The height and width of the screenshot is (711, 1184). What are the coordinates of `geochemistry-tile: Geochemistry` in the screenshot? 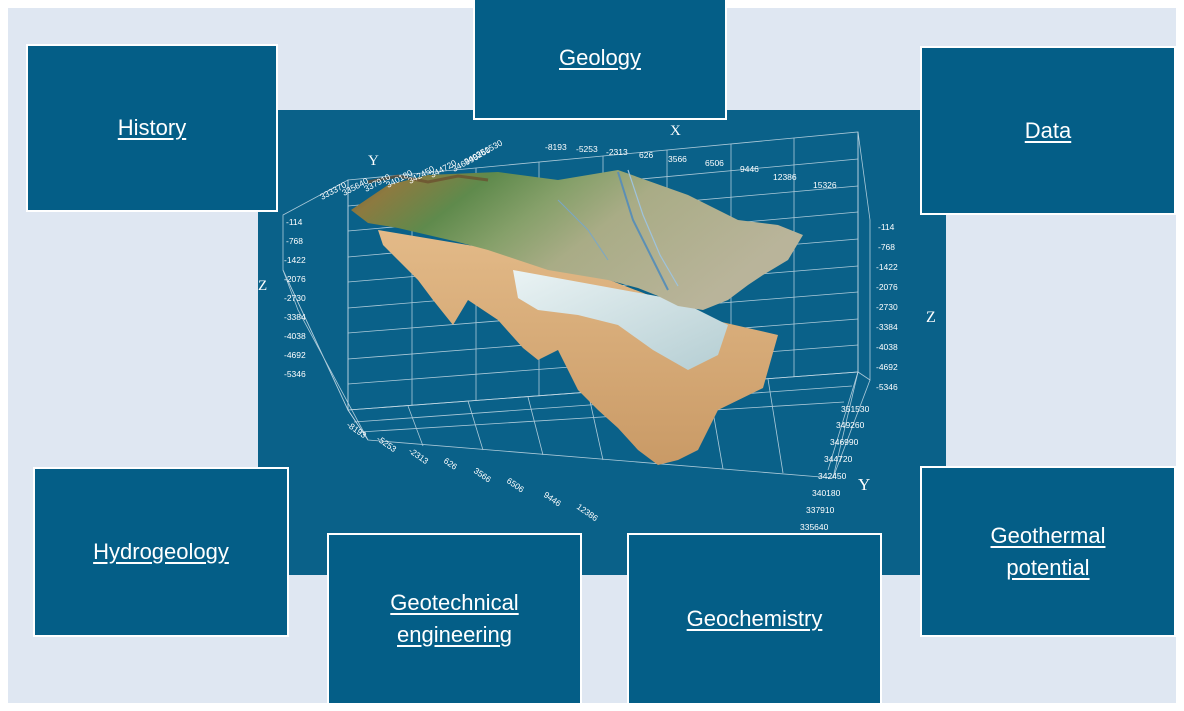 It's located at (754, 619).